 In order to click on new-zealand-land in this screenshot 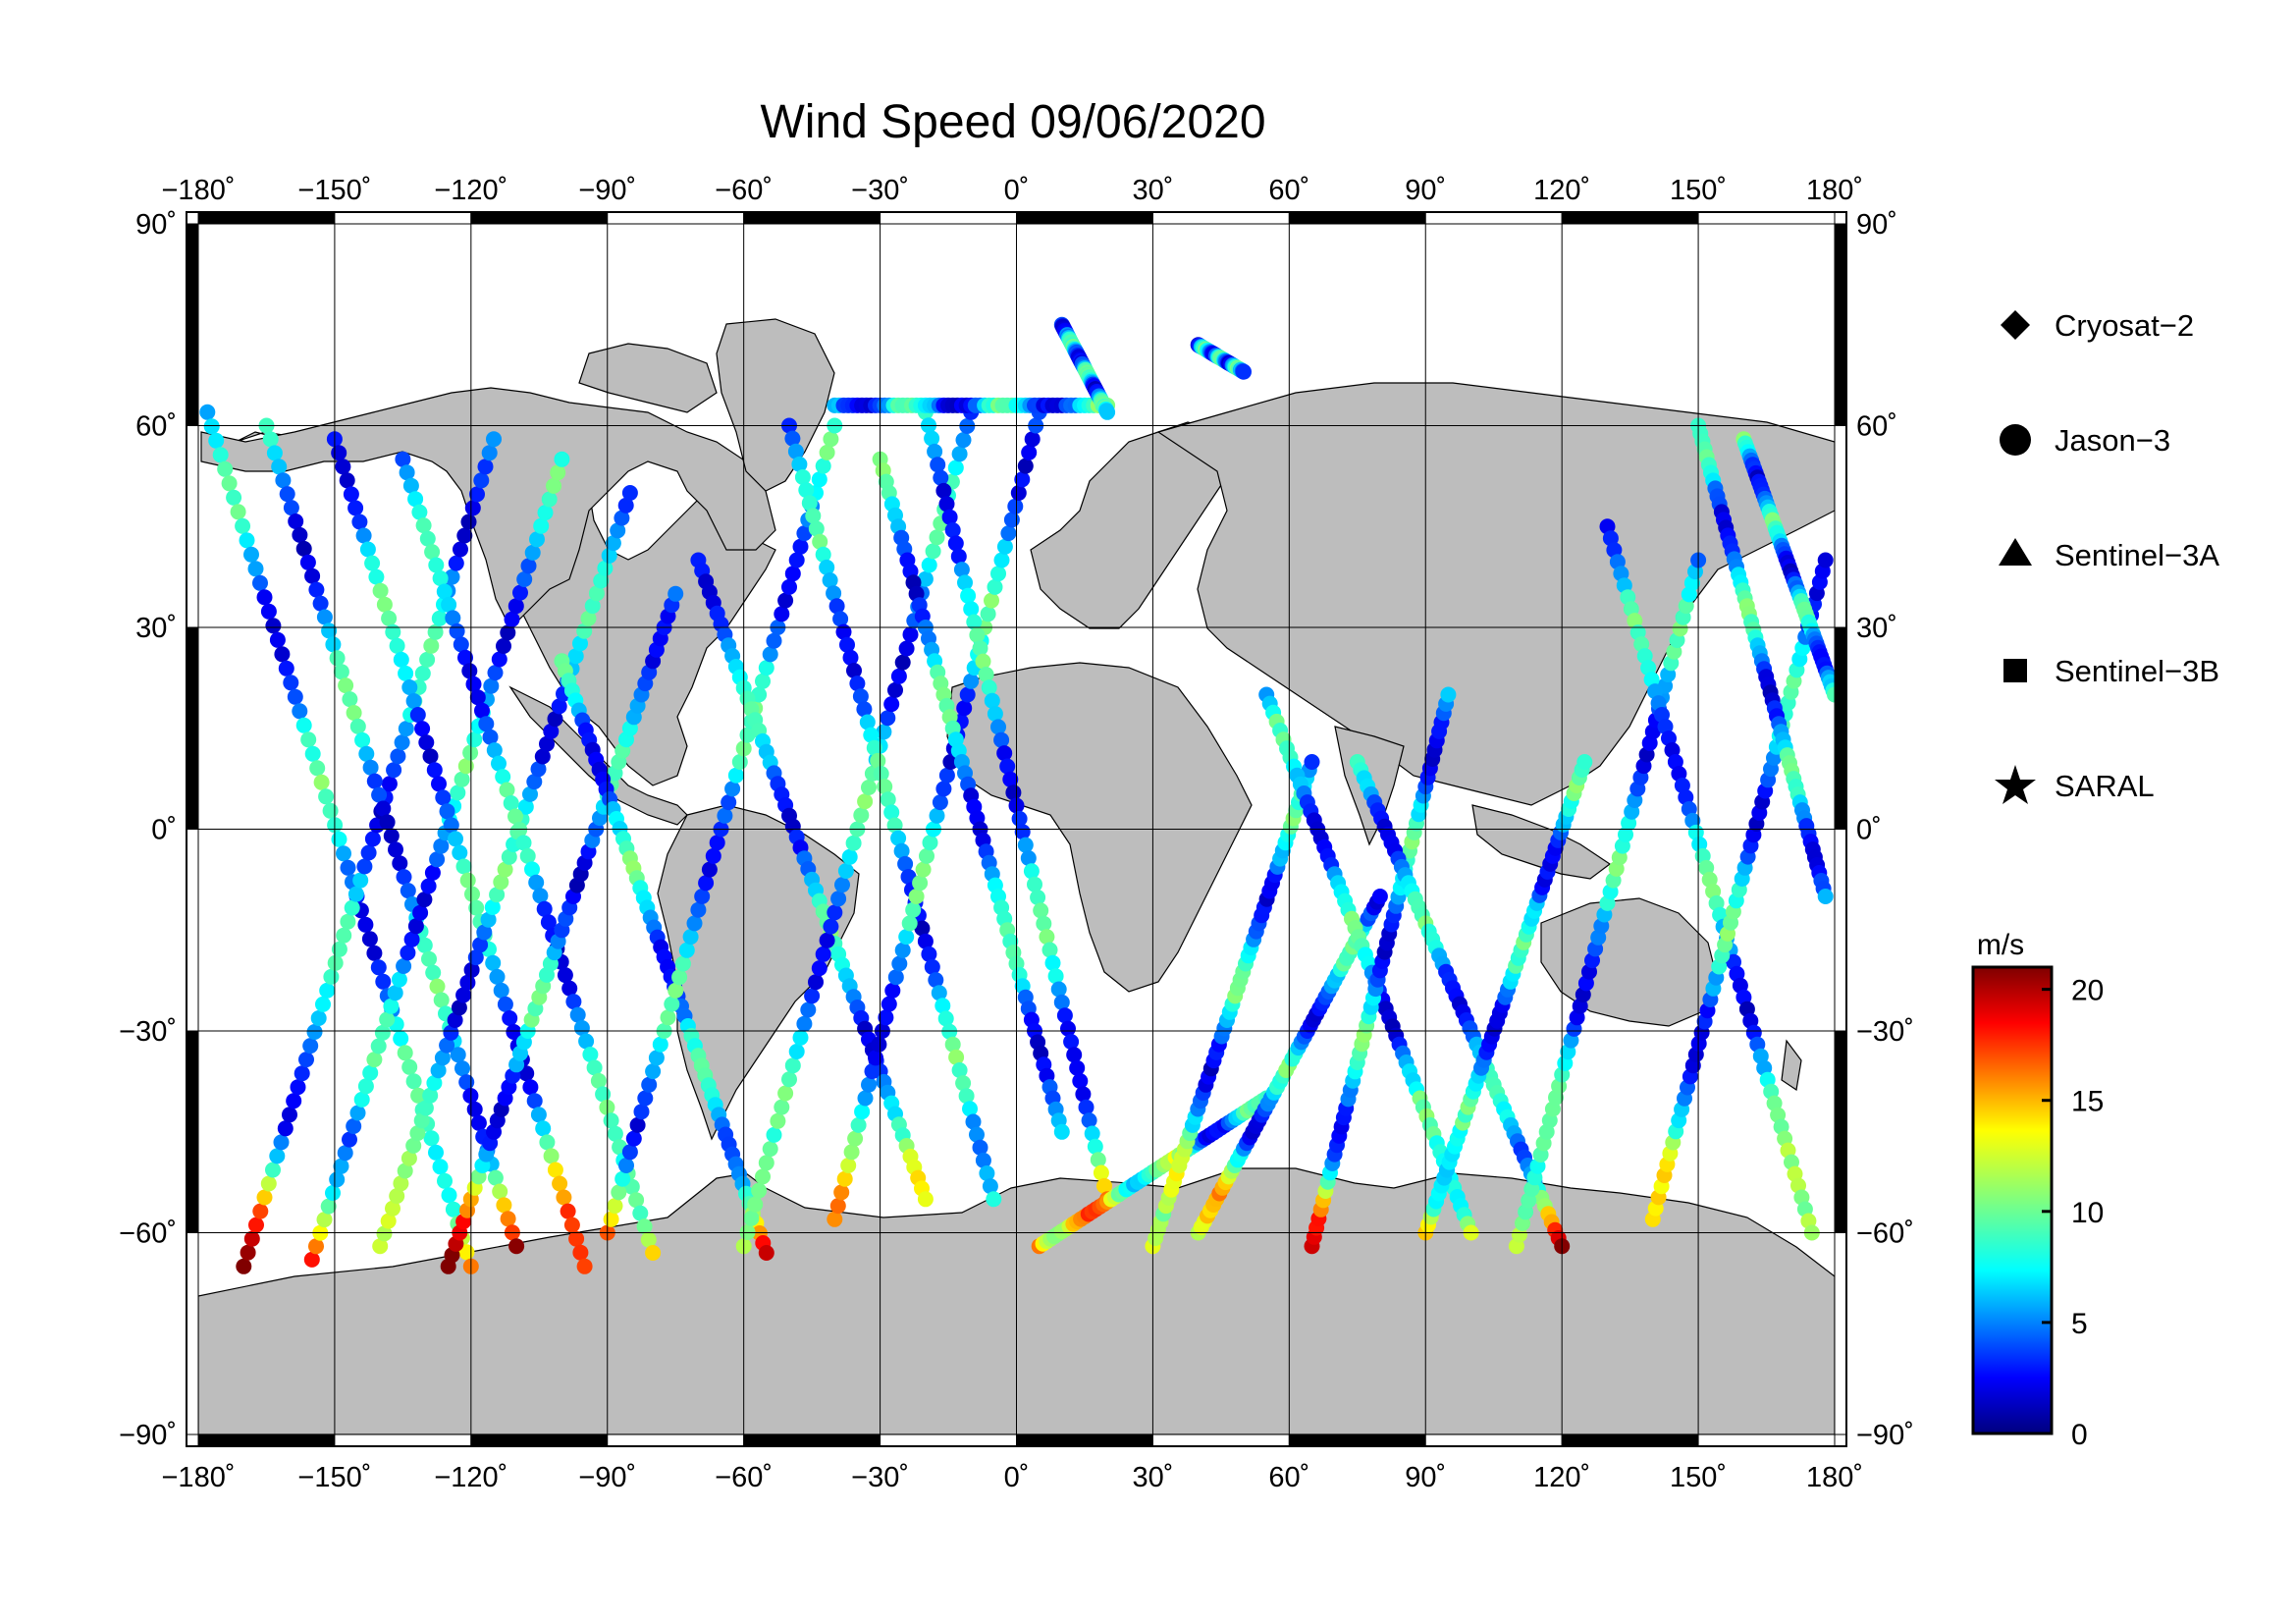, I will do `click(1791, 1065)`.